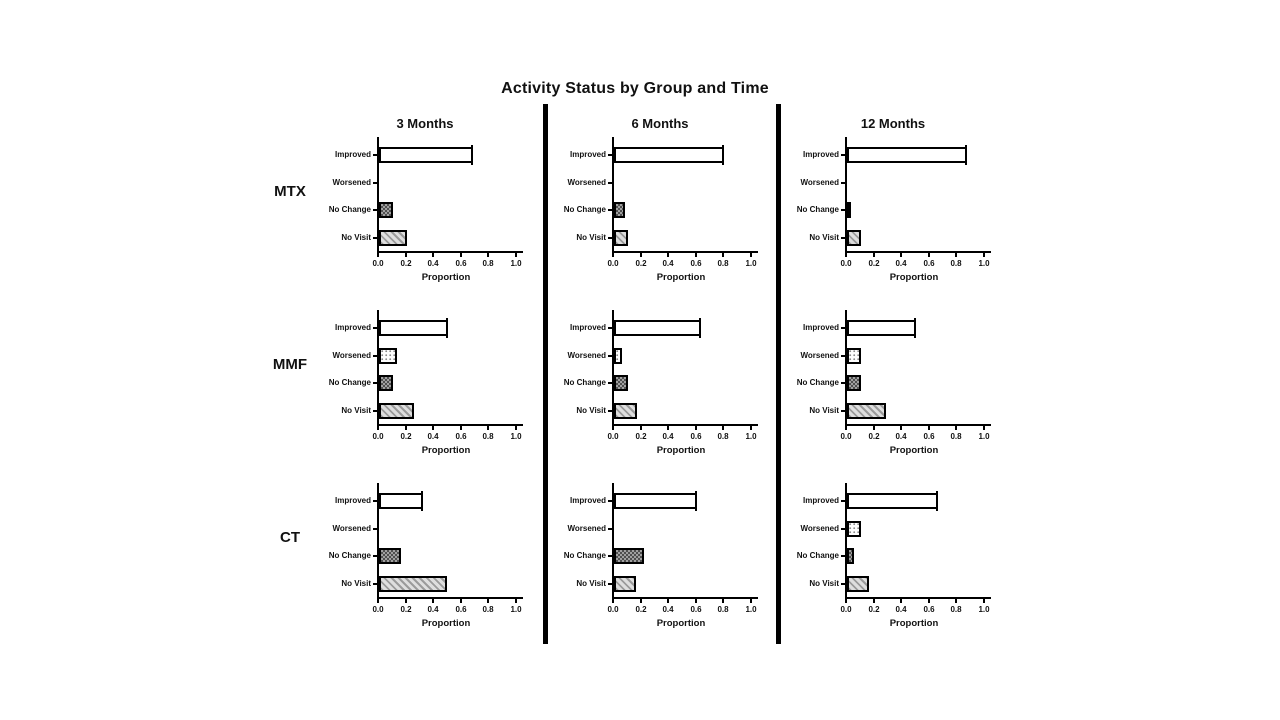 Image resolution: width=1280 pixels, height=720 pixels. What do you see at coordinates (914, 277) in the screenshot?
I see `x-axis-label: Proportion` at bounding box center [914, 277].